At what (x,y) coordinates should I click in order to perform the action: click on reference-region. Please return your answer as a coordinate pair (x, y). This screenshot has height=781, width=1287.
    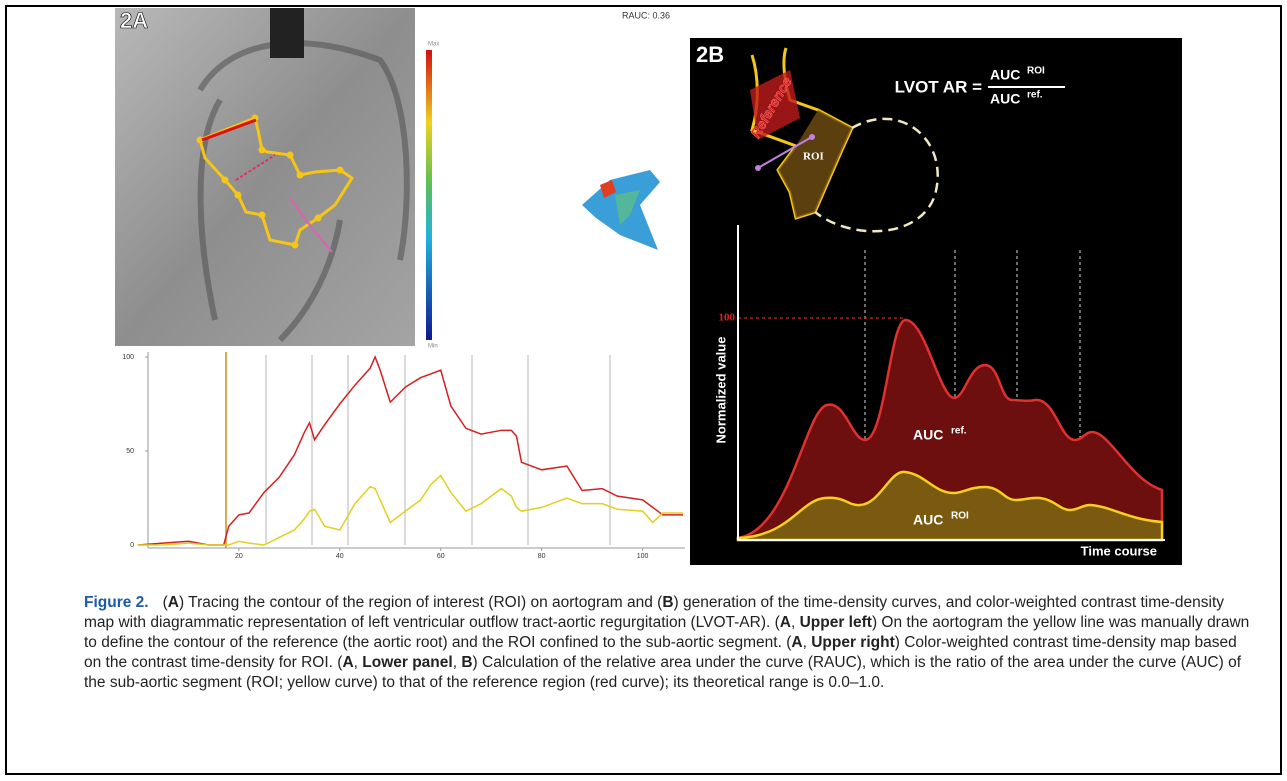
    Looking at the image, I should click on (775, 105).